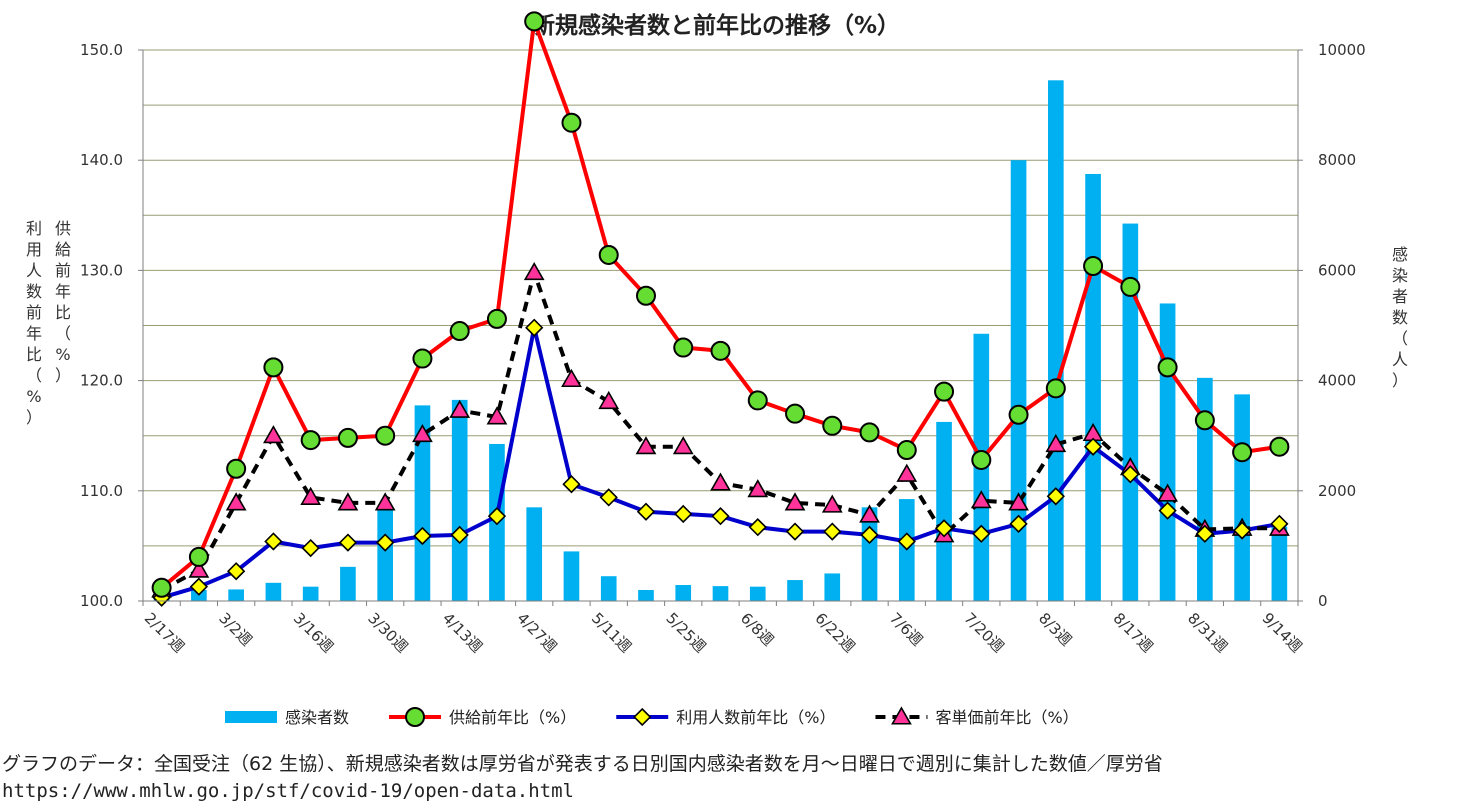  Describe the element at coordinates (983, 632) in the screenshot. I see `x-tick-label: 7/20週` at that location.